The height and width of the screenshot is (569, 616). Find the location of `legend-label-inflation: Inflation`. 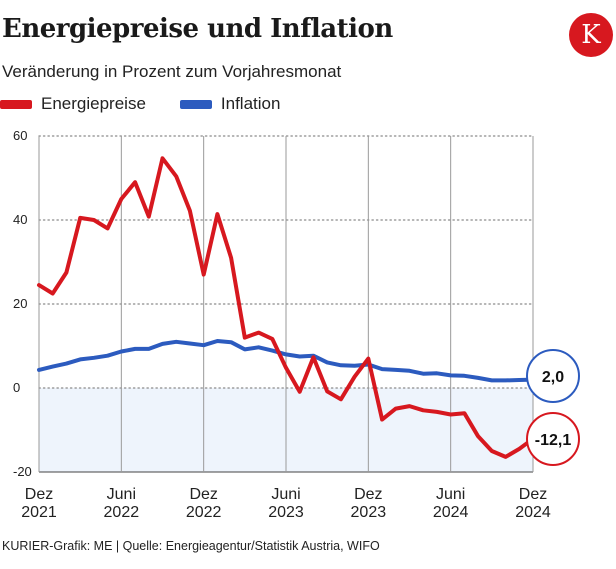

legend-label-inflation: Inflation is located at coordinates (250, 103).